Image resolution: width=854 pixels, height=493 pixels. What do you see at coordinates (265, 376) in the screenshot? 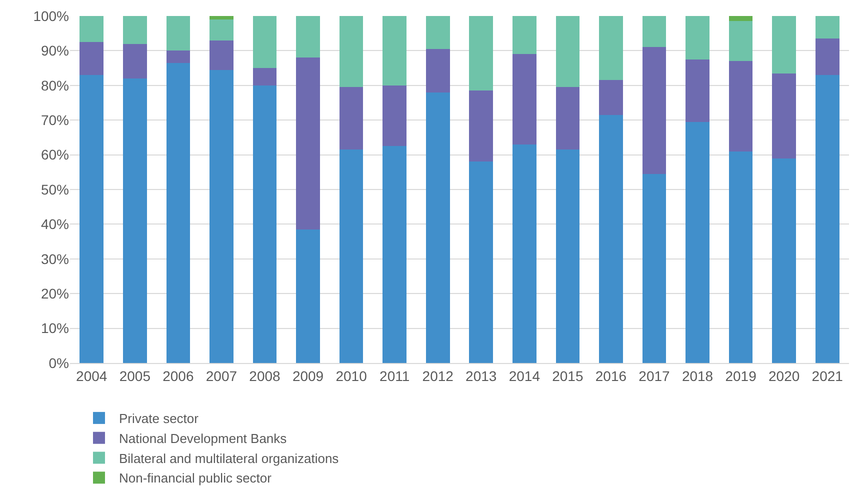
I see `x-tick-label: 2008` at bounding box center [265, 376].